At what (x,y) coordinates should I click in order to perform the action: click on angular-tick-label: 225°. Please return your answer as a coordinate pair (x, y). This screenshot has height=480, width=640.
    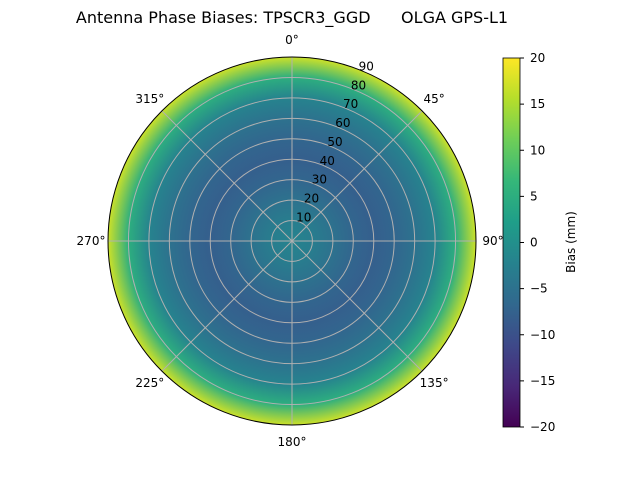
    Looking at the image, I should click on (149, 383).